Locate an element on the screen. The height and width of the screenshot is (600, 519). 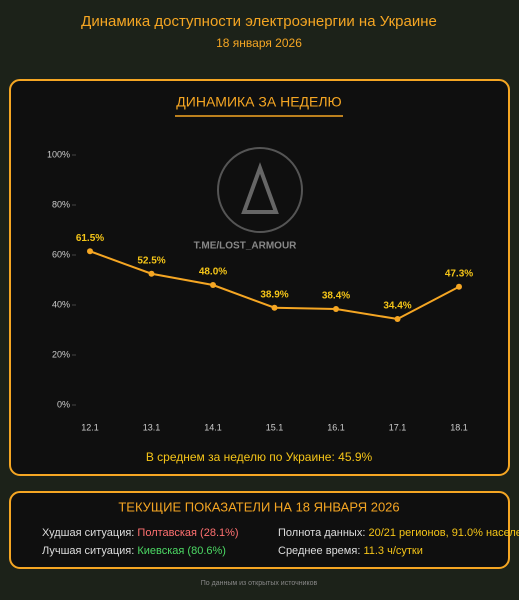
y-tick-label: 40% is located at coordinates (61, 304).